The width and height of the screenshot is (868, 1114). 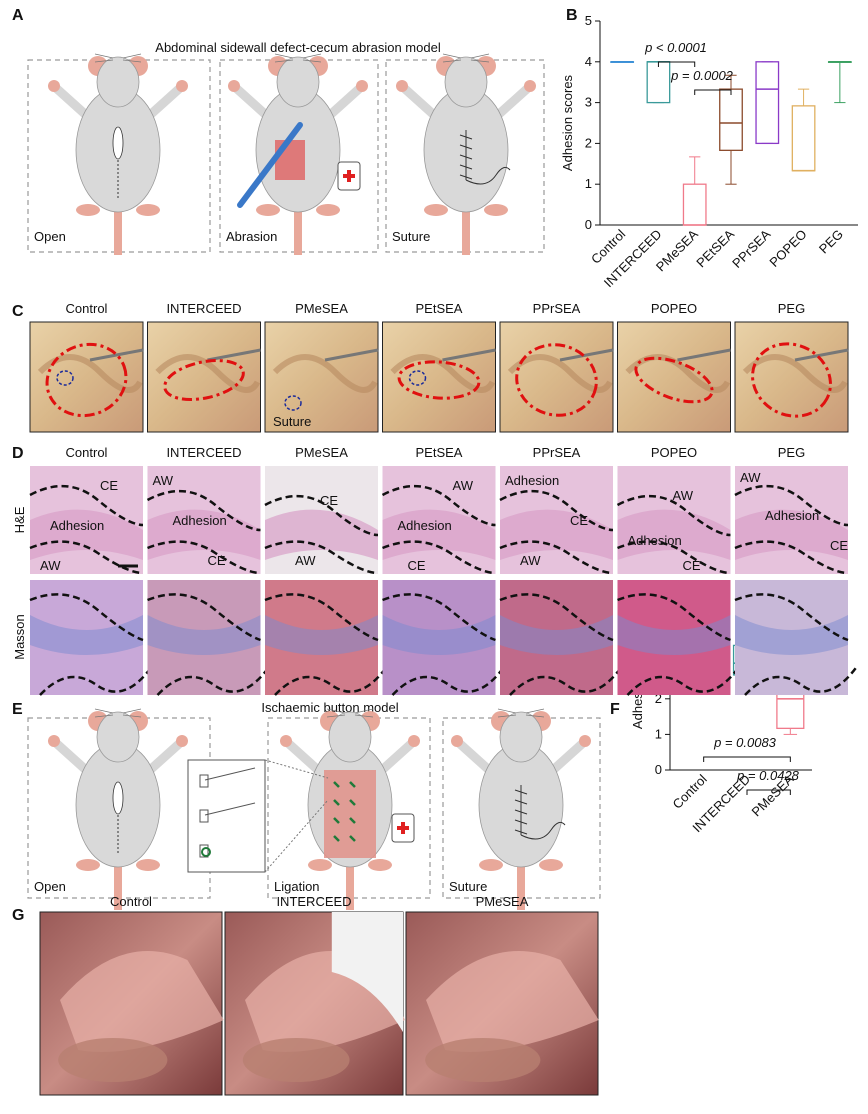 I want to click on suture, so click(x=466, y=155).